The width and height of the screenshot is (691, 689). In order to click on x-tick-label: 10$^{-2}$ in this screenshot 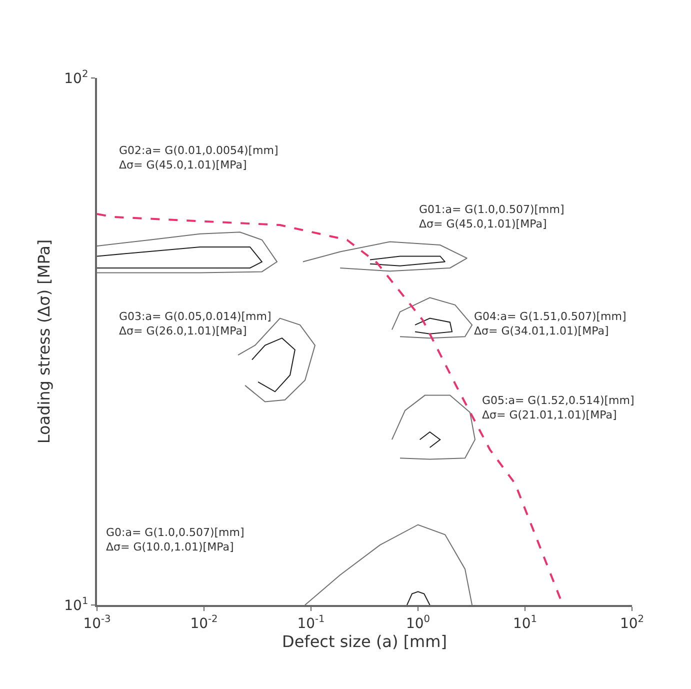, I will do `click(204, 623)`.